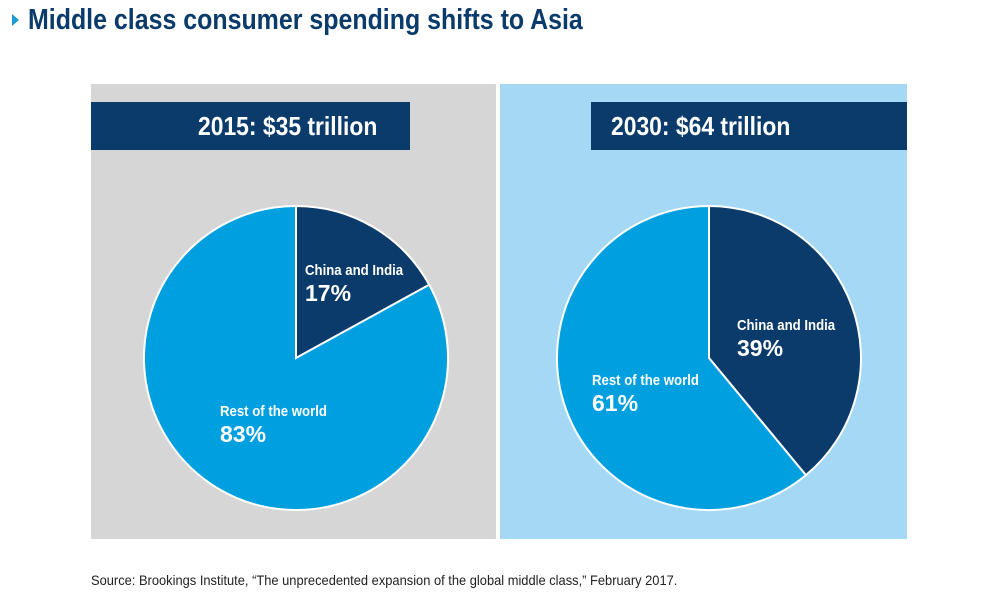 The image size is (994, 600). Describe the element at coordinates (15, 20) in the screenshot. I see `title-marker-icon` at that location.